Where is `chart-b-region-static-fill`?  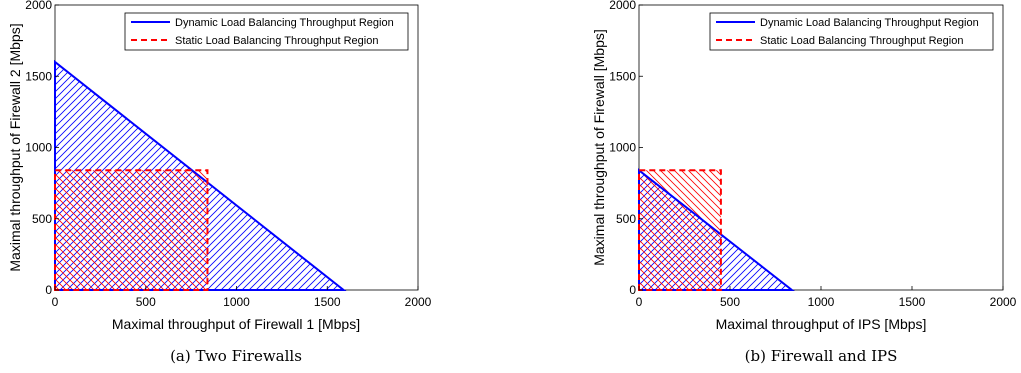 chart-b-region-static-fill is located at coordinates (680, 230).